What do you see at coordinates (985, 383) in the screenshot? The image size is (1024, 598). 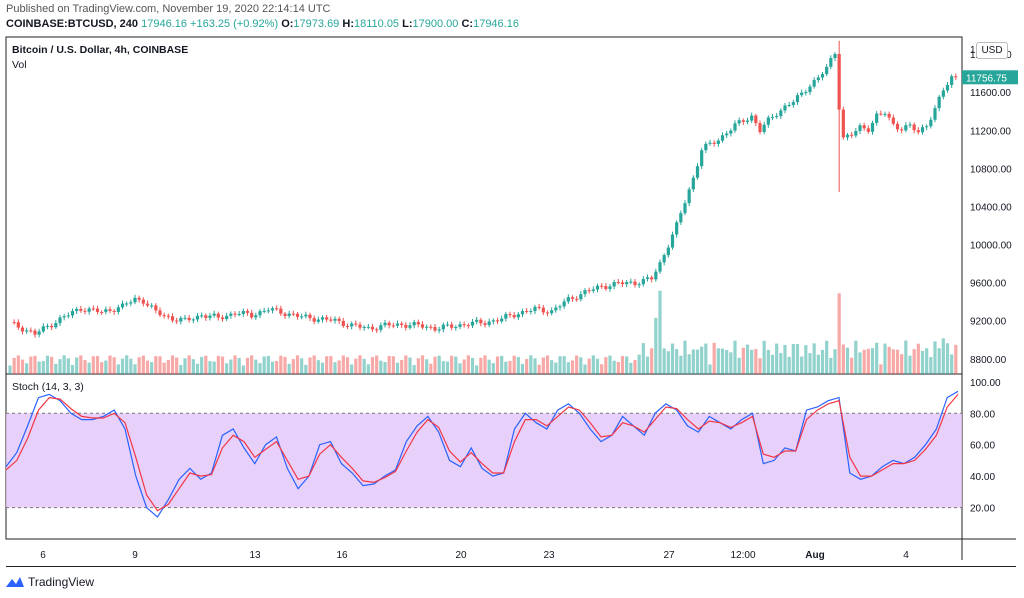 I see `stoch-tick-label: 100.00` at bounding box center [985, 383].